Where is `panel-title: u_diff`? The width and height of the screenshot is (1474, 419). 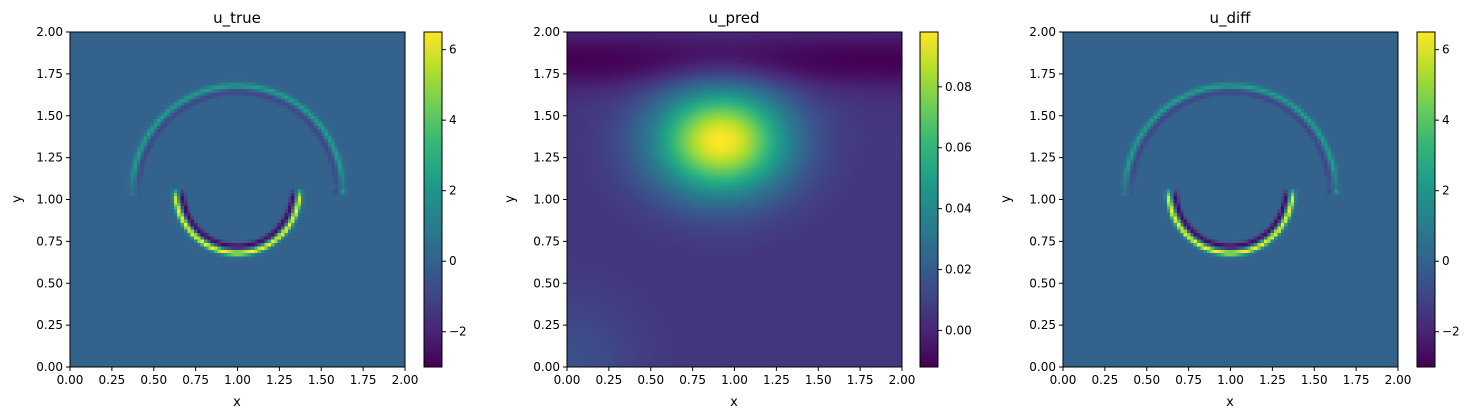 panel-title: u_diff is located at coordinates (1230, 18).